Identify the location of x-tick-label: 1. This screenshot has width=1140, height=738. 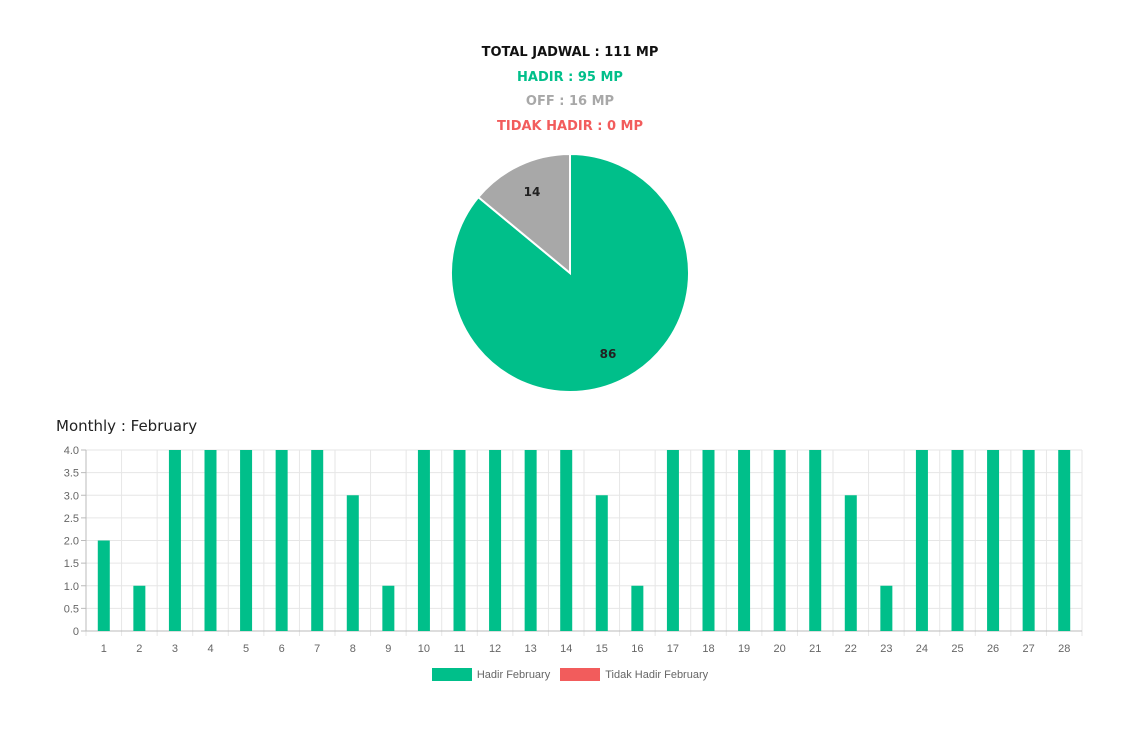
(104, 649).